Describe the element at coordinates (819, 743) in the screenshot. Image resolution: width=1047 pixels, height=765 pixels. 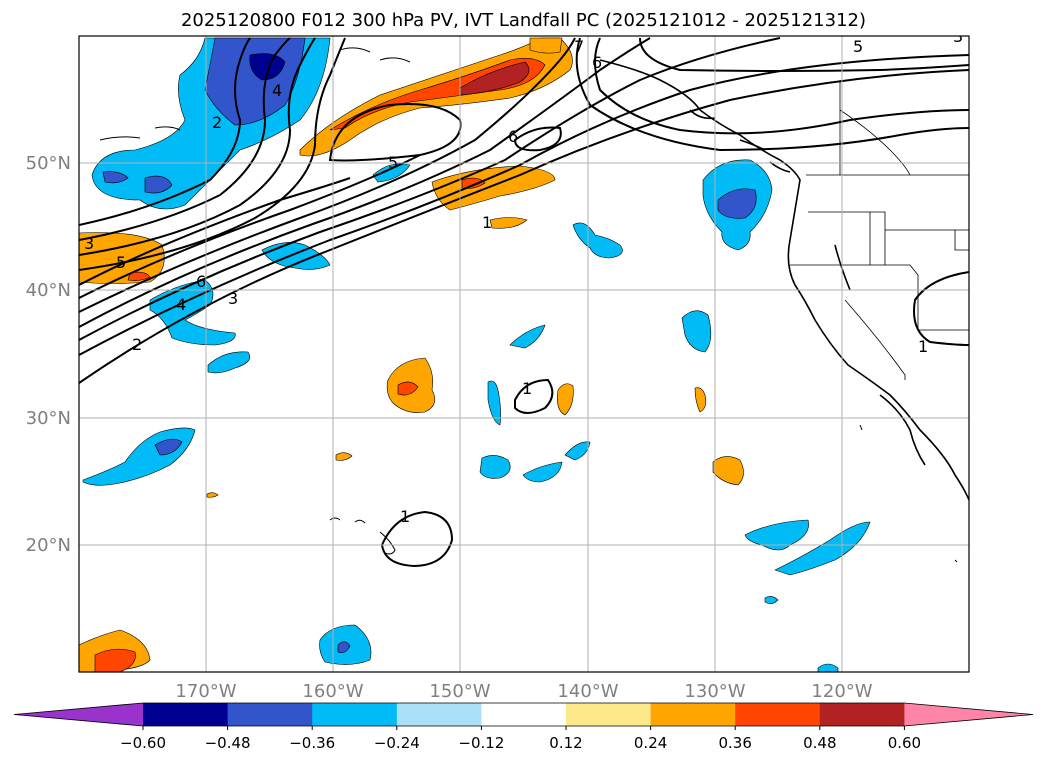
I see `colorbar-tick-label: 0.48` at that location.